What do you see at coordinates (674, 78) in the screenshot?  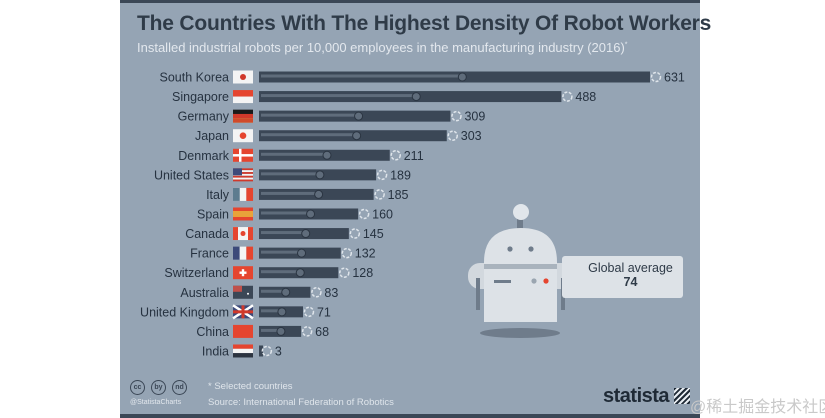 I see `value-label: 631` at bounding box center [674, 78].